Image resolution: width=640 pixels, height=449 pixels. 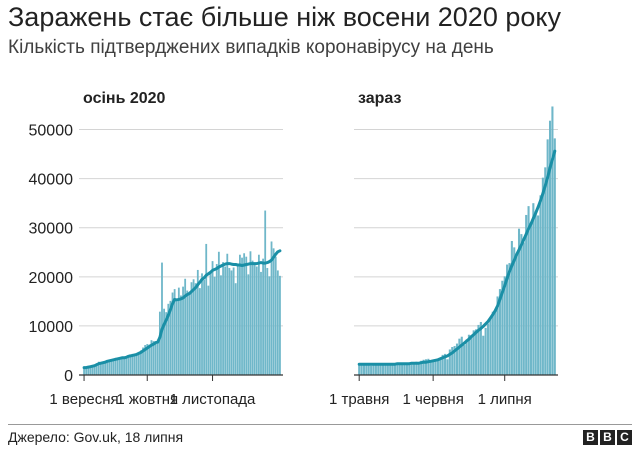 I want to click on y-tick-label: 10000, so click(x=51, y=327).